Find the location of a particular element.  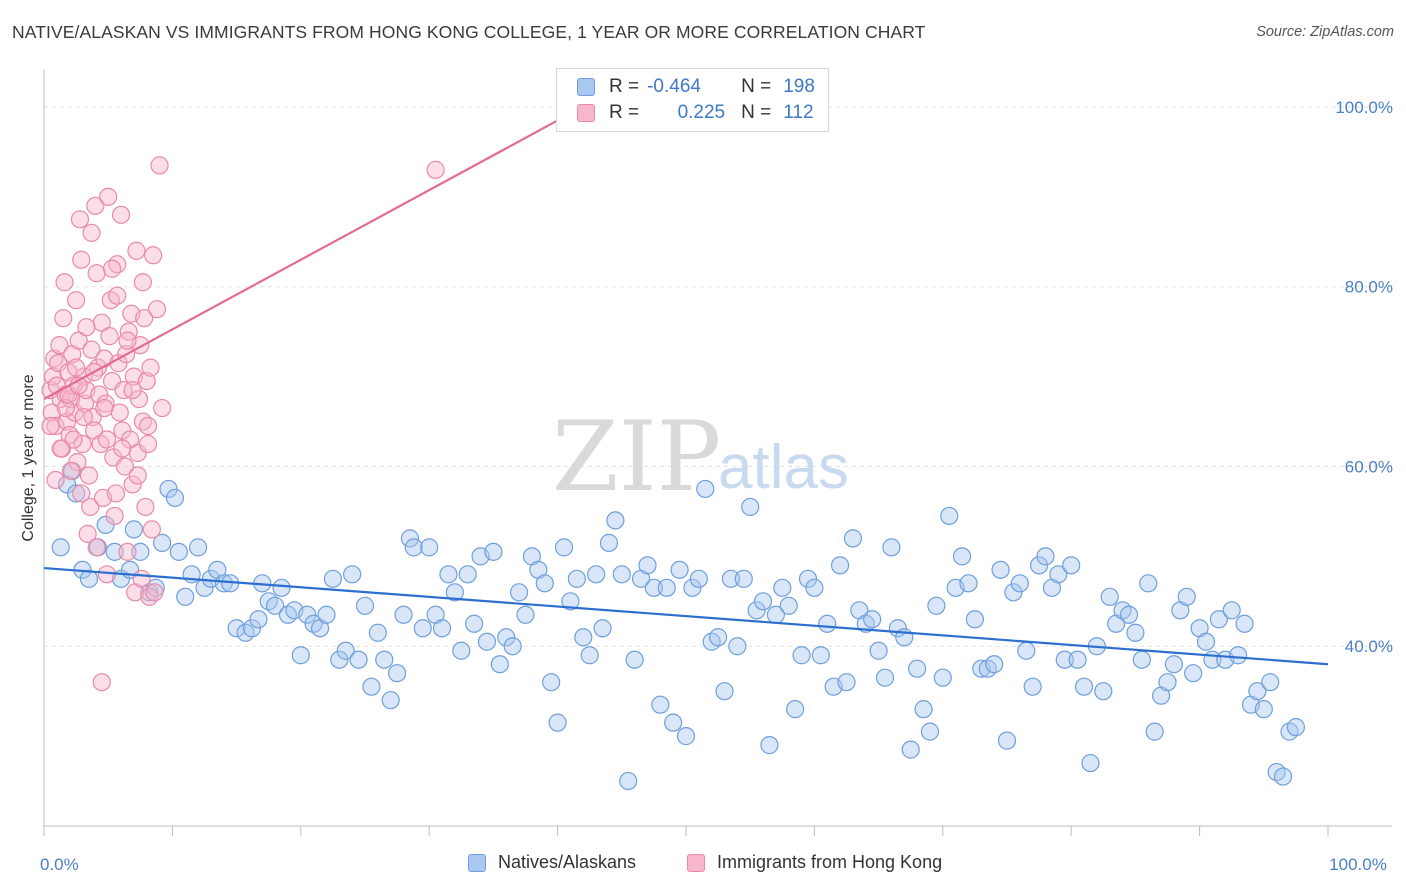

legend-n-label: N = is located at coordinates (756, 112).